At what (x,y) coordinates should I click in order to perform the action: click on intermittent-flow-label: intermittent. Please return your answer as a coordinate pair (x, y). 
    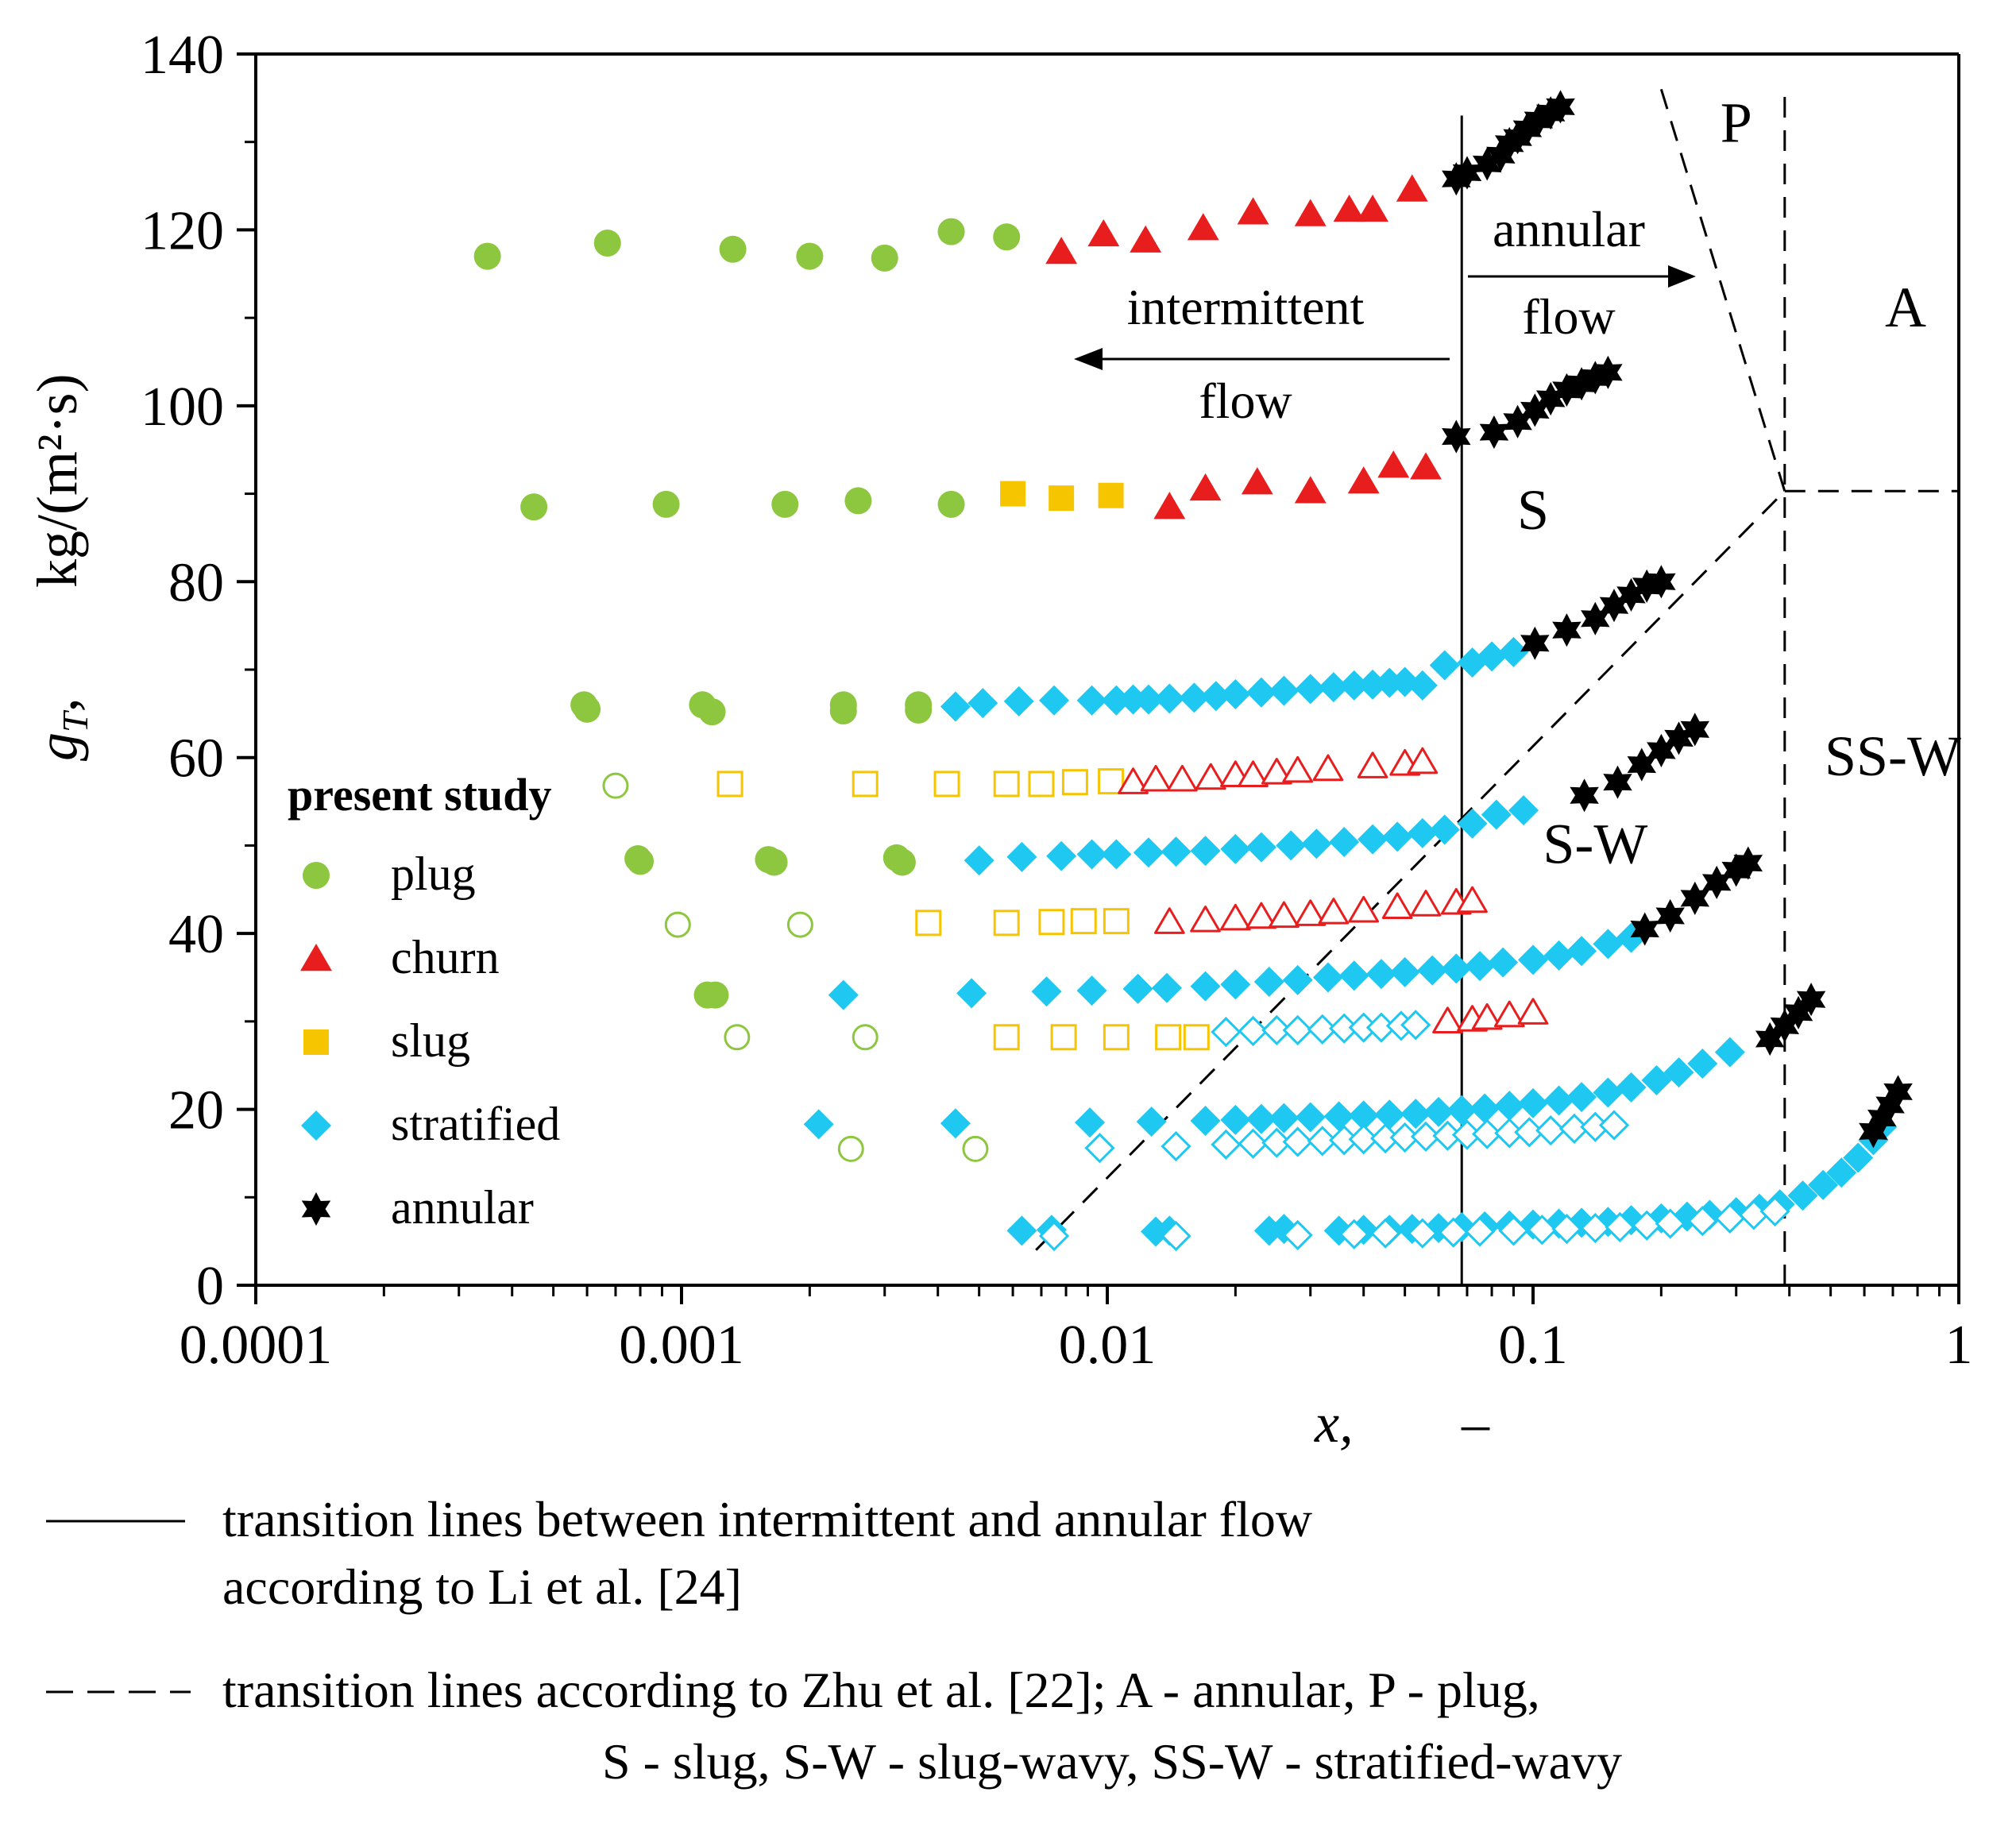
    Looking at the image, I should click on (1246, 307).